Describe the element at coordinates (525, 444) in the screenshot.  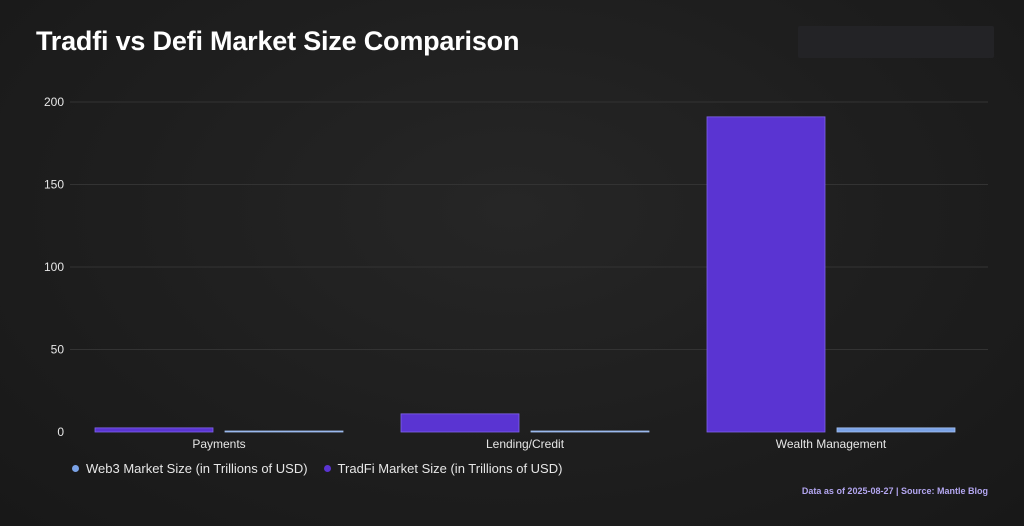
I see `x-tick-label-lending-credit: Lending/Credit` at that location.